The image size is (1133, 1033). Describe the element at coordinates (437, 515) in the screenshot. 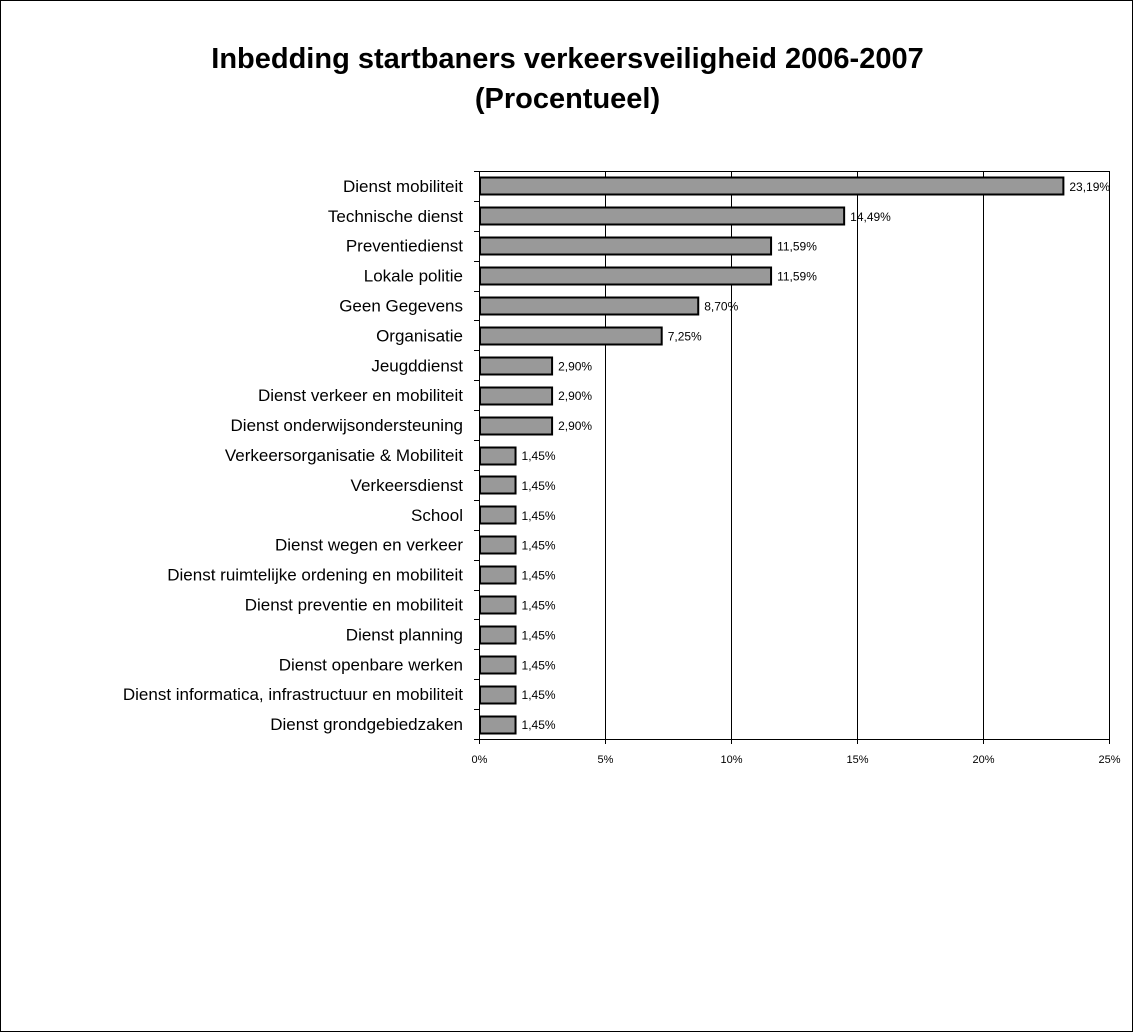

I see `category-label: School` at that location.